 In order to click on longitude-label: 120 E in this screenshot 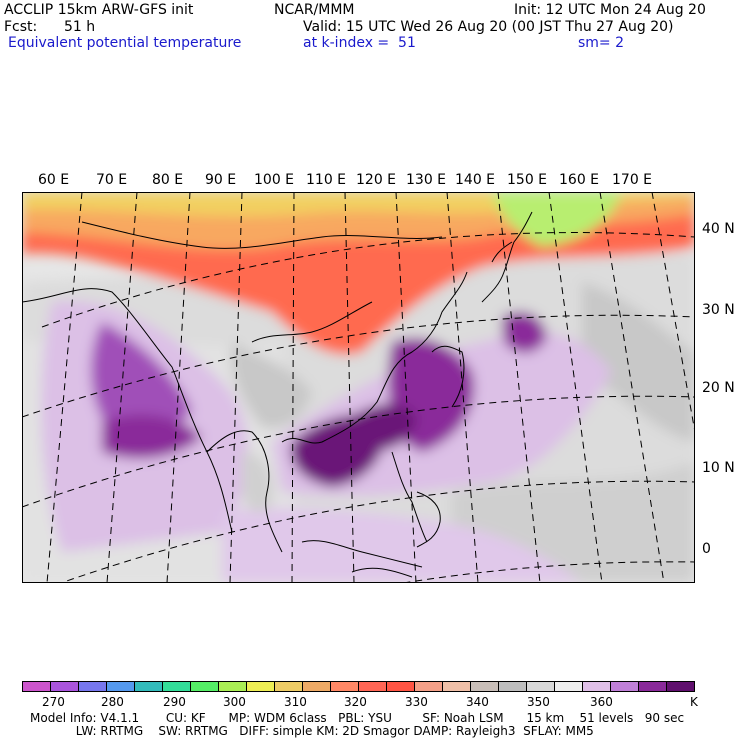, I will do `click(376, 180)`.